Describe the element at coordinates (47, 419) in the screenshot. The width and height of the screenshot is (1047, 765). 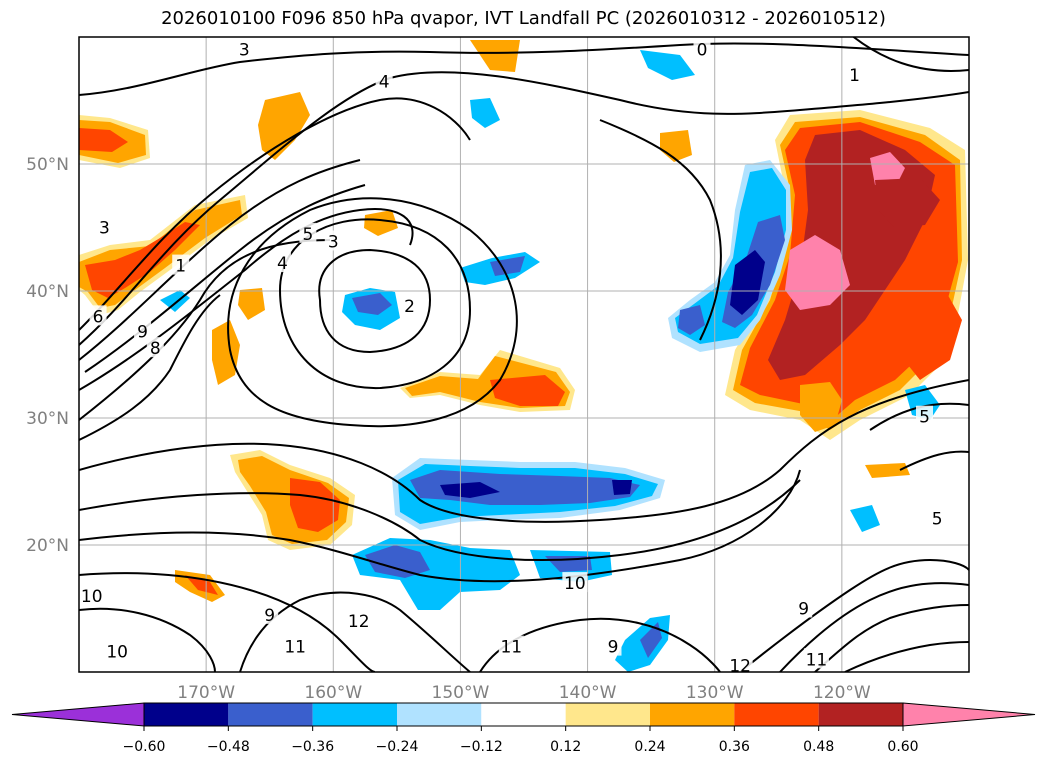
I see `y-tick-label: 30°N` at that location.